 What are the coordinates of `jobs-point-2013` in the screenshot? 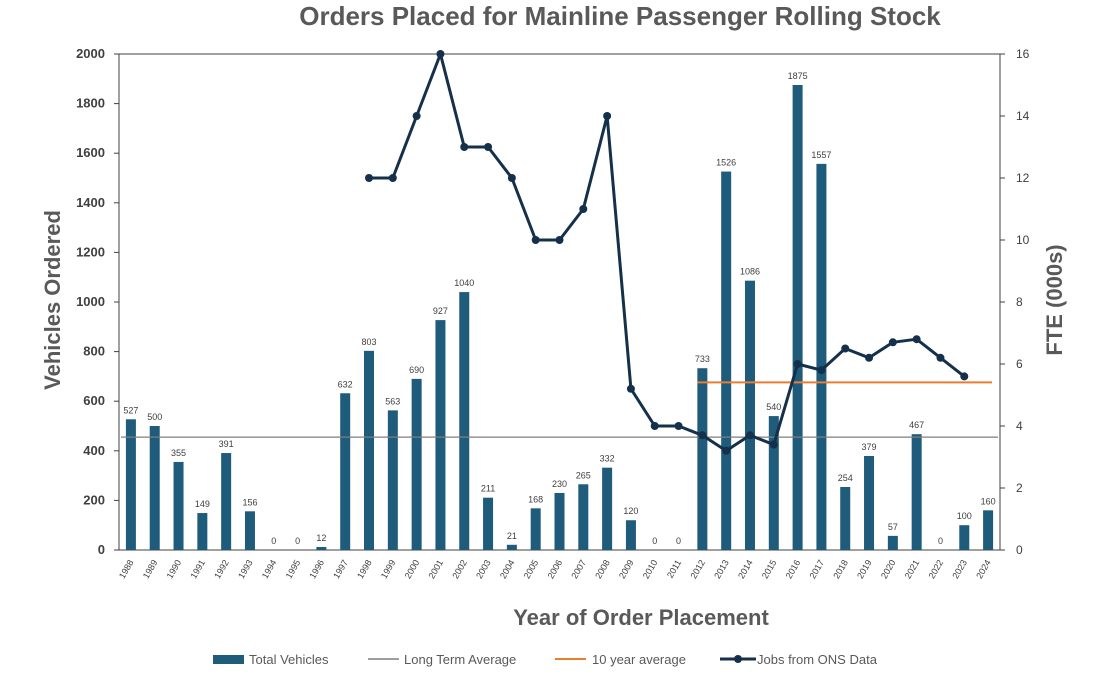 It's located at (726, 450).